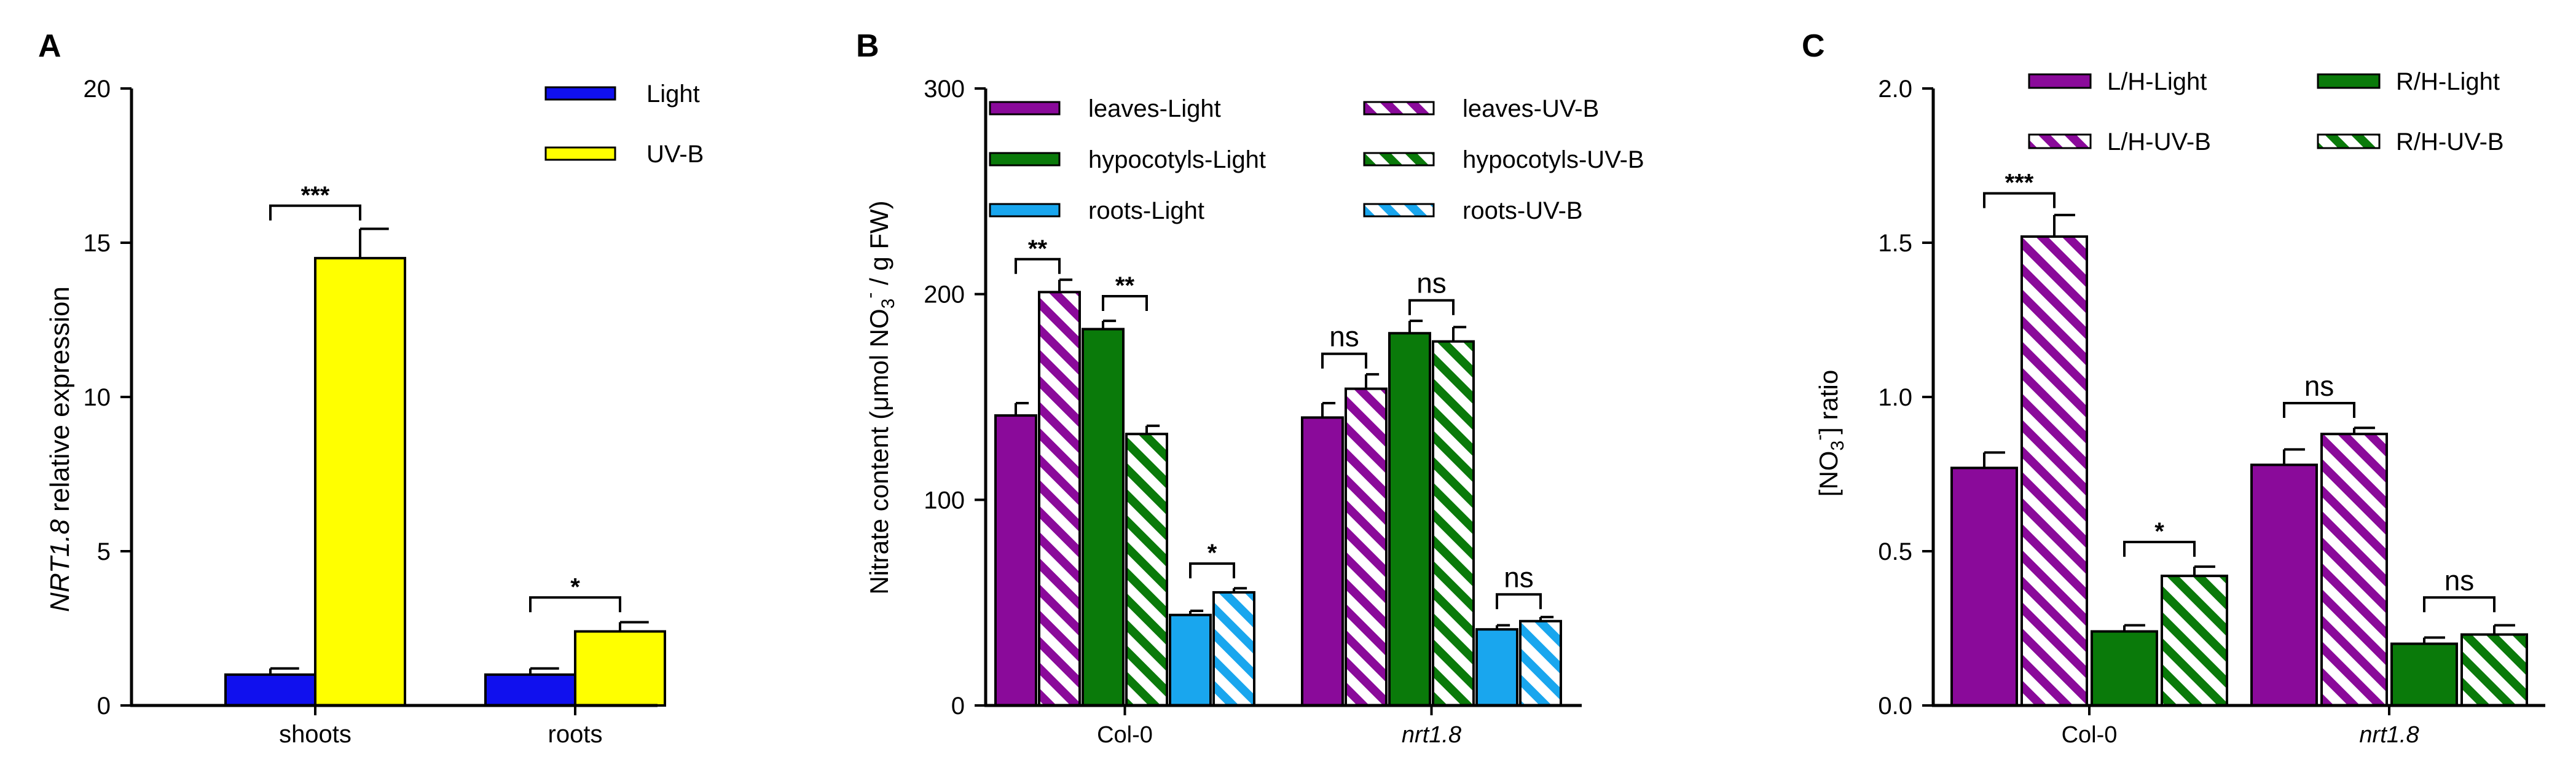  What do you see at coordinates (944, 294) in the screenshot?
I see `y-tick-label-b: 200` at bounding box center [944, 294].